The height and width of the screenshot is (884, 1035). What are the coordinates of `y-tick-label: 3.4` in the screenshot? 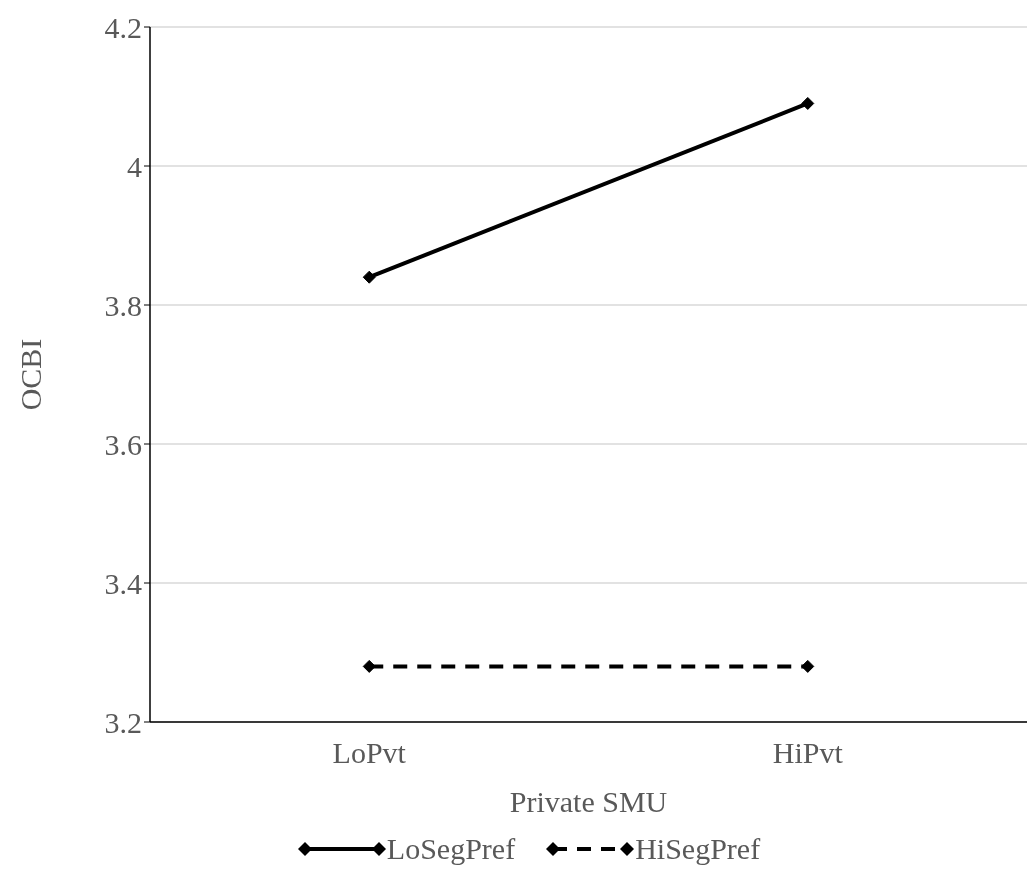 It's located at (123, 583).